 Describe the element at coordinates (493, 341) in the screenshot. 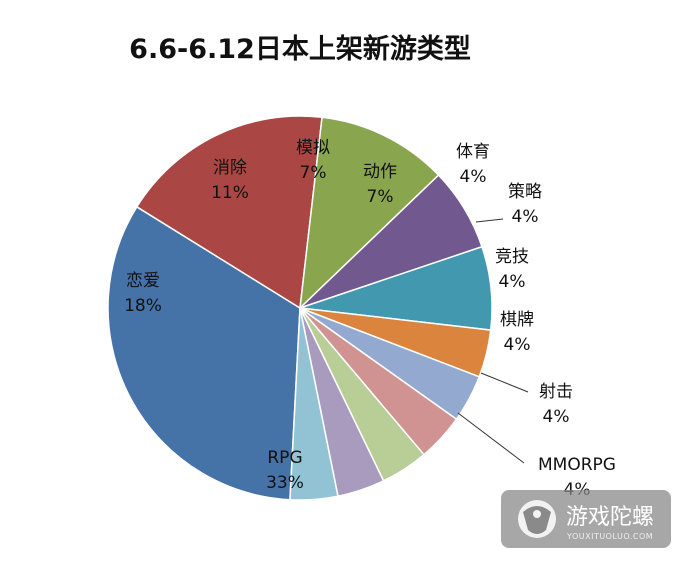

I see `leader-lines` at that location.